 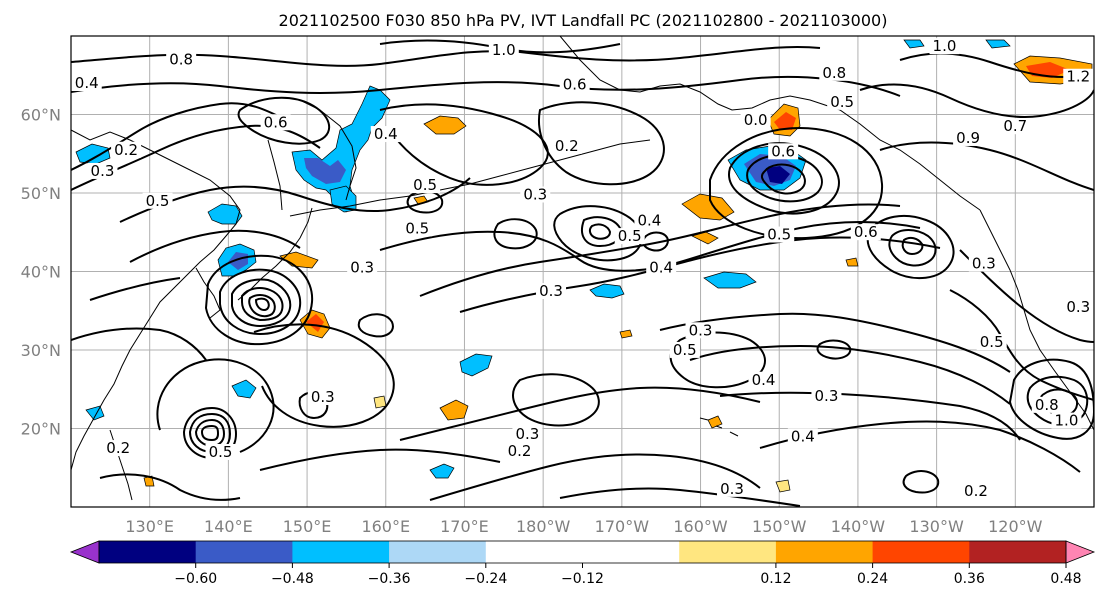 I want to click on blue-patch-china, so click(x=95, y=413).